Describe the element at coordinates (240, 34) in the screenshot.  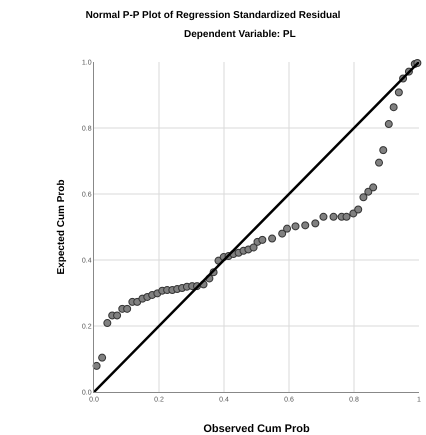
I see `chart-subtitle: Dependent Variable: PL` at that location.